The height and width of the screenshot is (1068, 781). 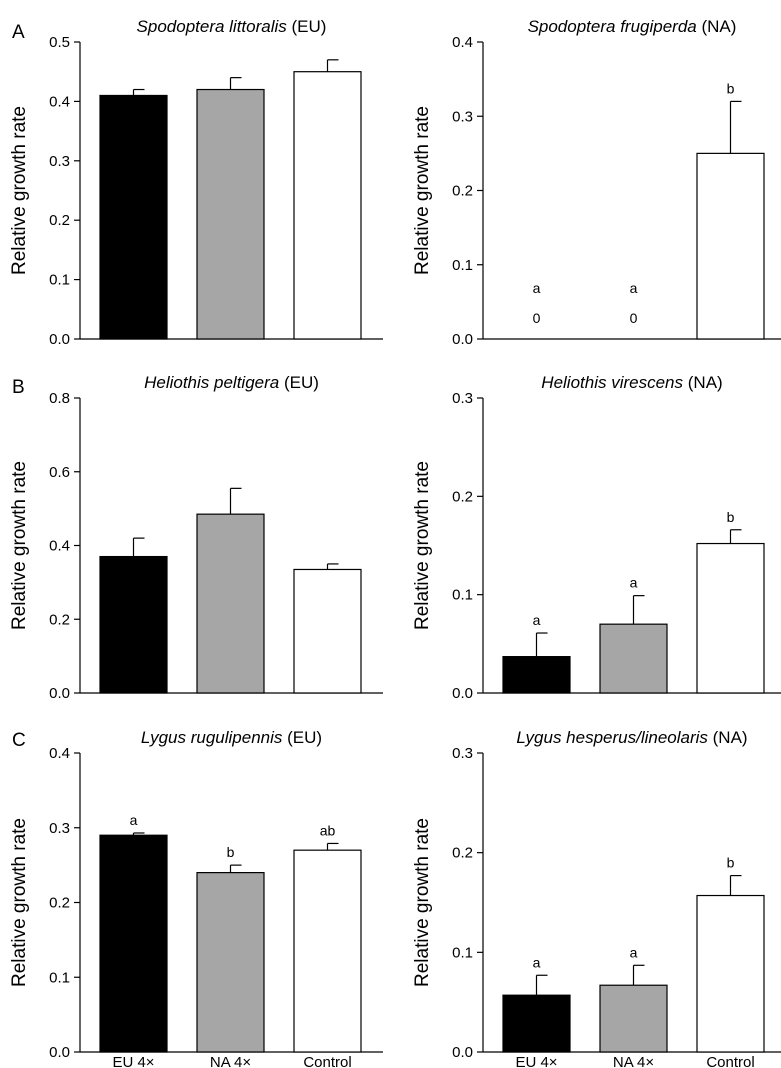 What do you see at coordinates (612, 737) in the screenshot?
I see `chart-title-species: Lygus hesperus/lineolaris` at bounding box center [612, 737].